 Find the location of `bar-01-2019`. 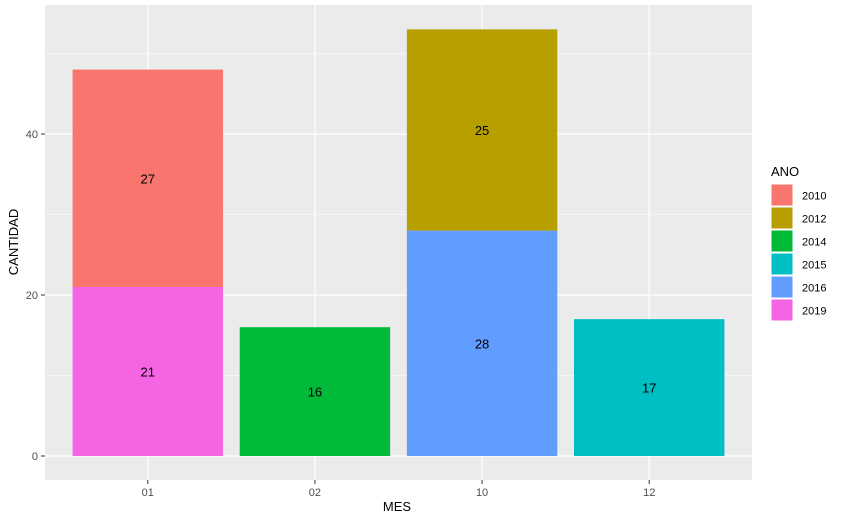

bar-01-2019 is located at coordinates (148, 371).